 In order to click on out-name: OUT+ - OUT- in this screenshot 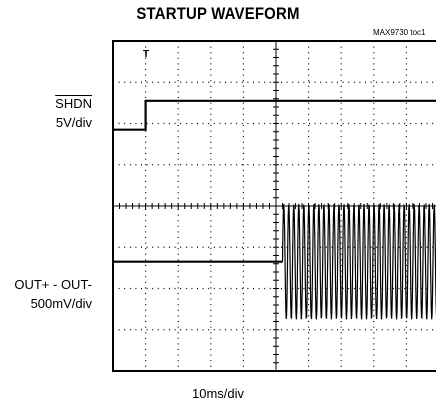, I will do `click(53, 284)`.